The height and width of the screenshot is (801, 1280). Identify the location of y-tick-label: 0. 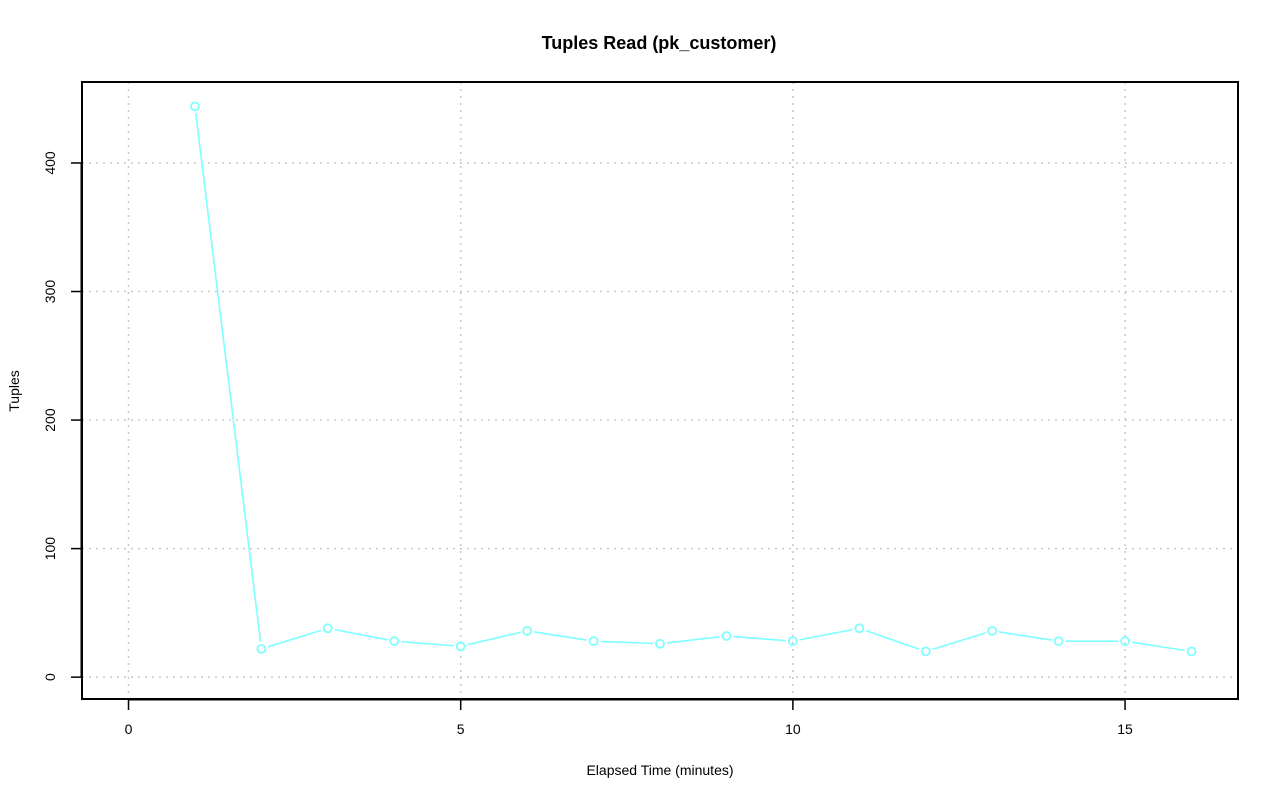
(50, 677).